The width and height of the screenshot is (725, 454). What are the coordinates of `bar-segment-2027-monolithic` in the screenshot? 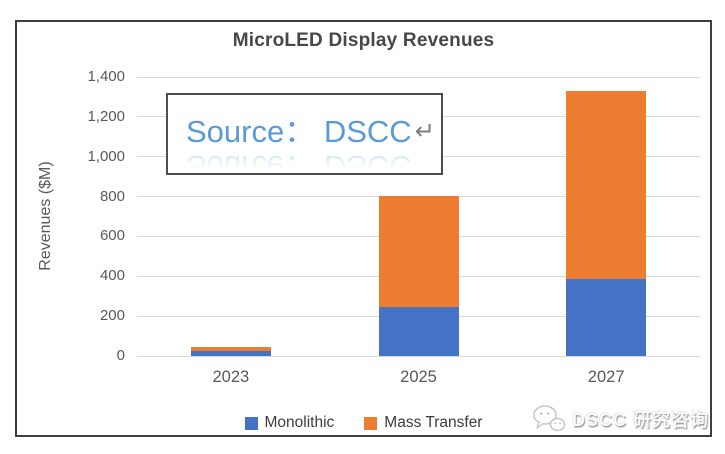 It's located at (606, 317).